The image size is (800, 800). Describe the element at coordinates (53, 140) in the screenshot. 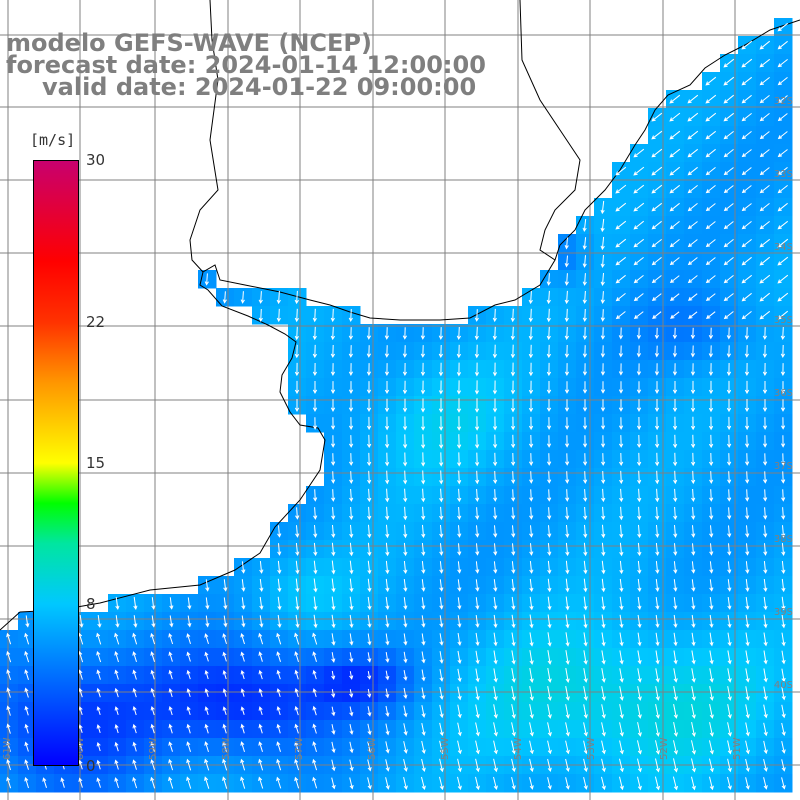

I see `colorbar-unit: [m/s]` at that location.